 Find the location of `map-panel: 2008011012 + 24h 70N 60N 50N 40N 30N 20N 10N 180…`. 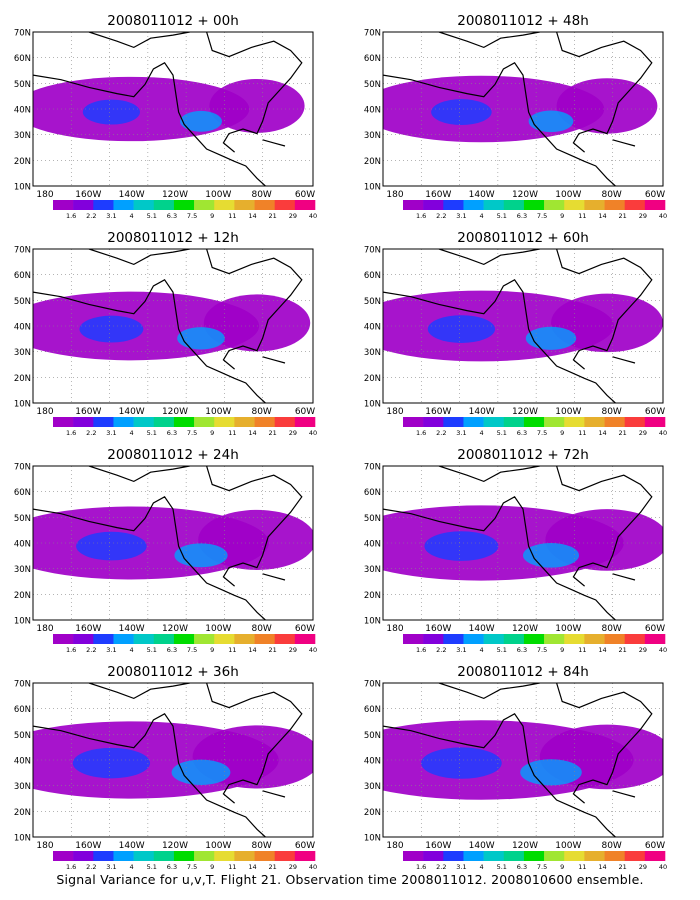

map-panel: 2008011012 + 24h 70N 60N 50N 40N 30N 20N 10N 180… is located at coordinates (165, 550).